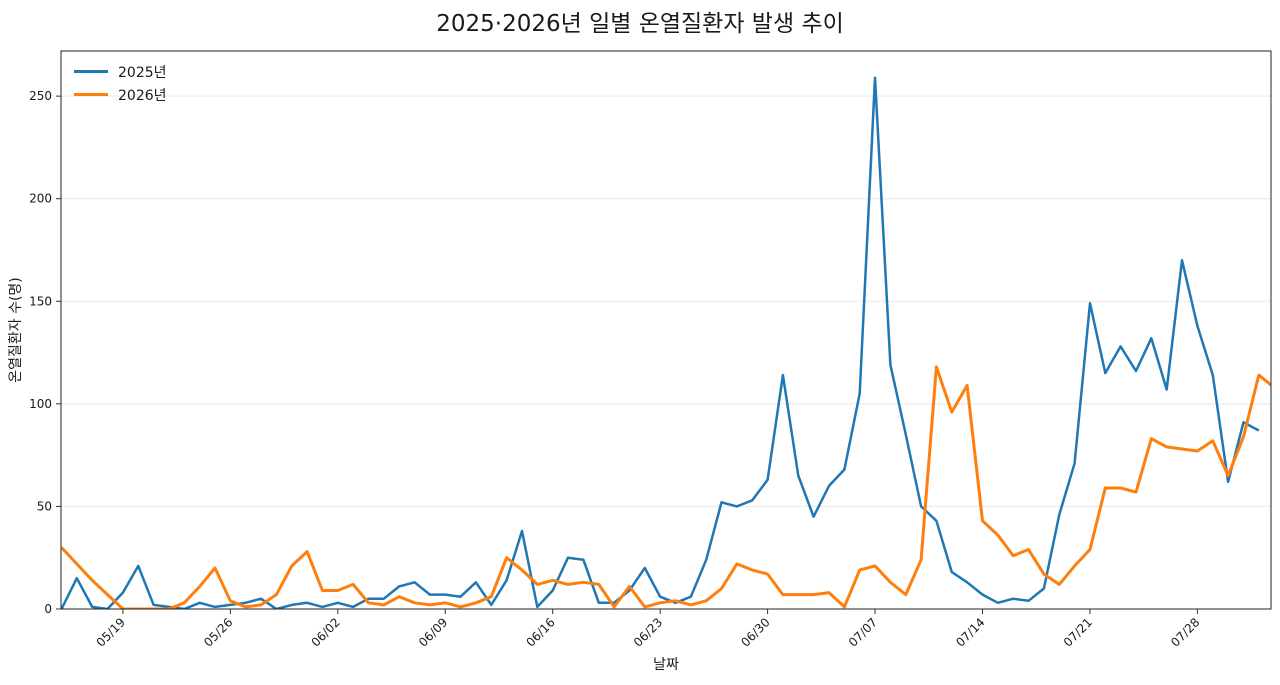 The width and height of the screenshot is (1280, 685). What do you see at coordinates (863, 632) in the screenshot?
I see `x-tick-label: 07/07` at bounding box center [863, 632].